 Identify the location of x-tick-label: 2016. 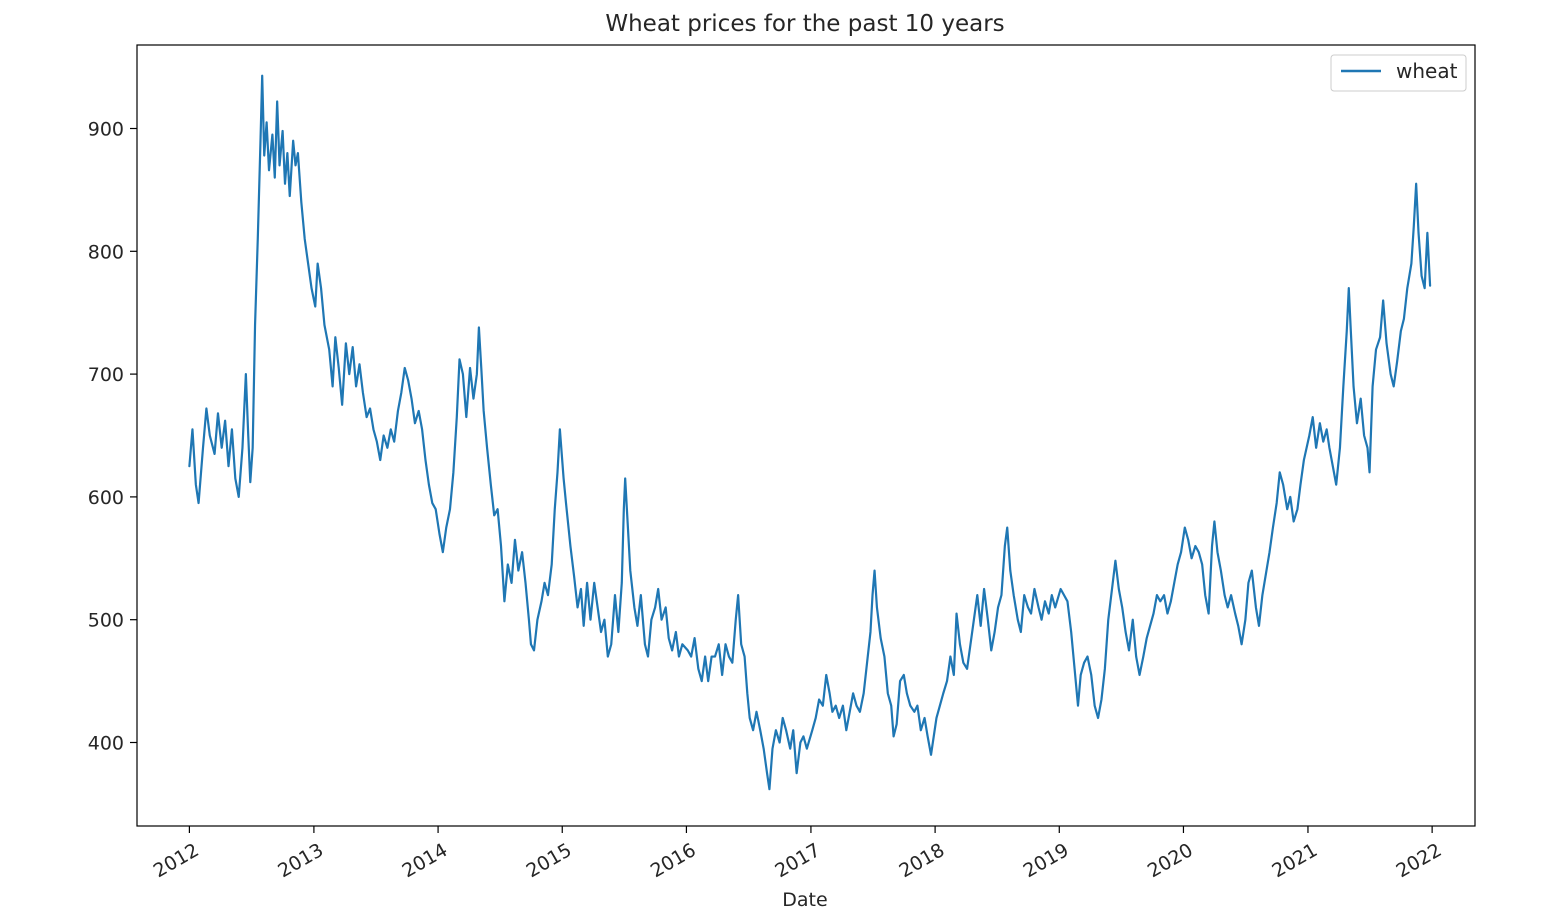
(673, 860).